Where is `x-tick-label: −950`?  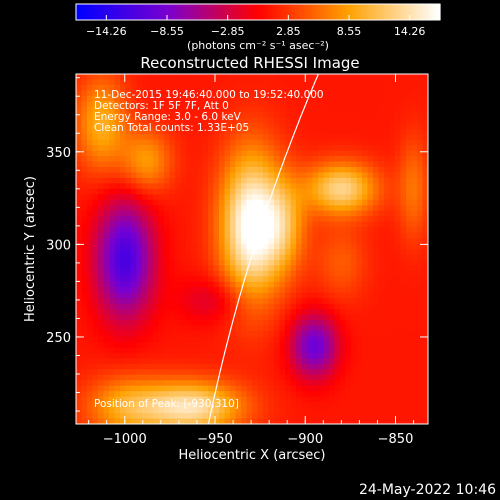
x-tick-label: −950 is located at coordinates (215, 439).